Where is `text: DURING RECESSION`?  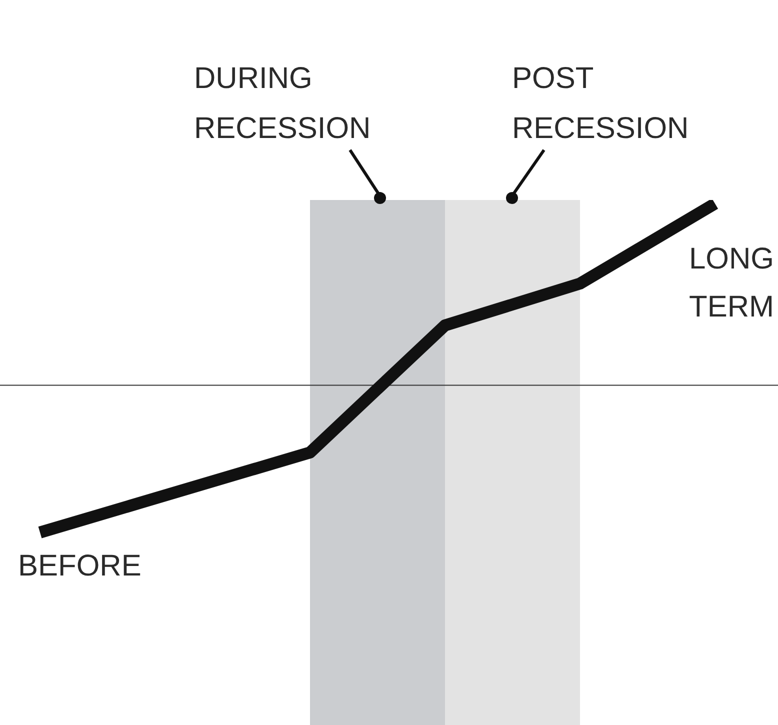 text: DURING RECESSION is located at coordinates (282, 103).